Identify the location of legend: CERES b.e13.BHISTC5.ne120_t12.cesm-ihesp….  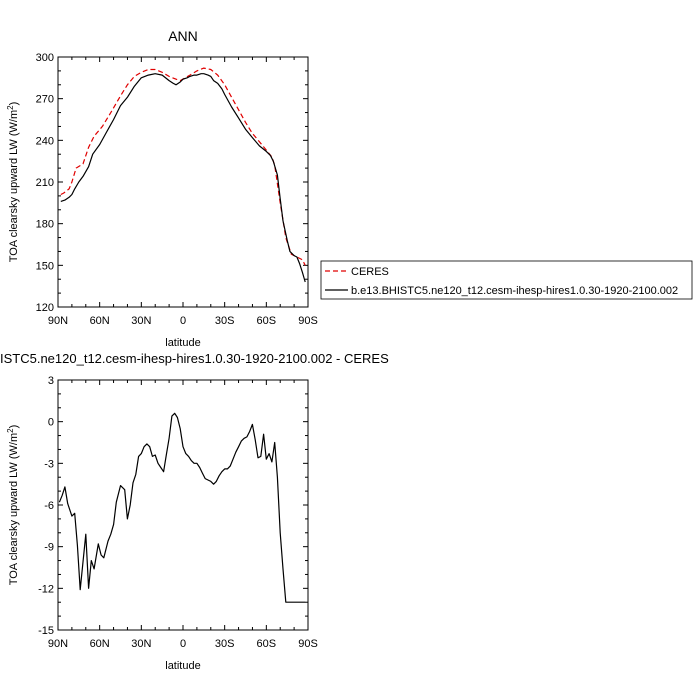
(506, 280).